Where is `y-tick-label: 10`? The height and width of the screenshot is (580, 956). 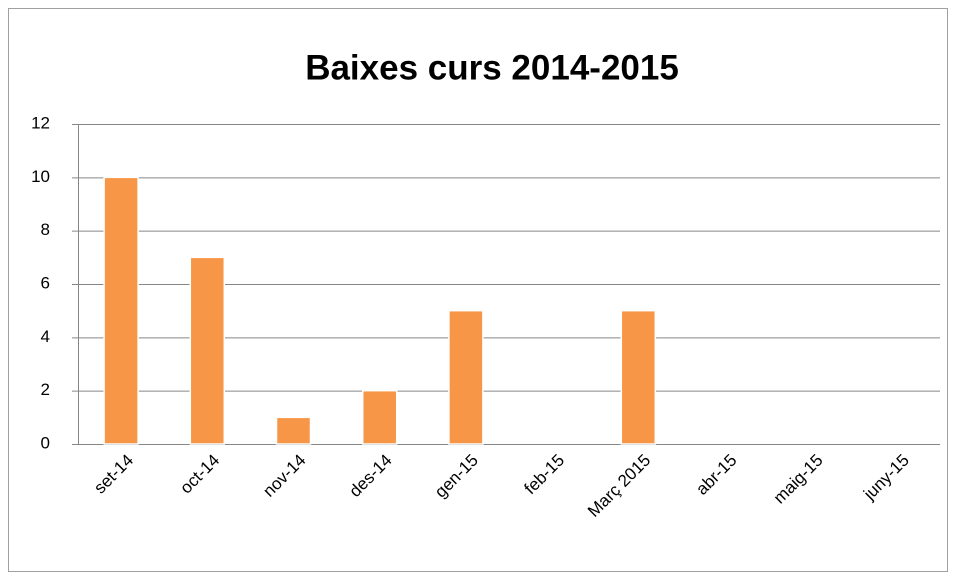 y-tick-label: 10 is located at coordinates (40, 176).